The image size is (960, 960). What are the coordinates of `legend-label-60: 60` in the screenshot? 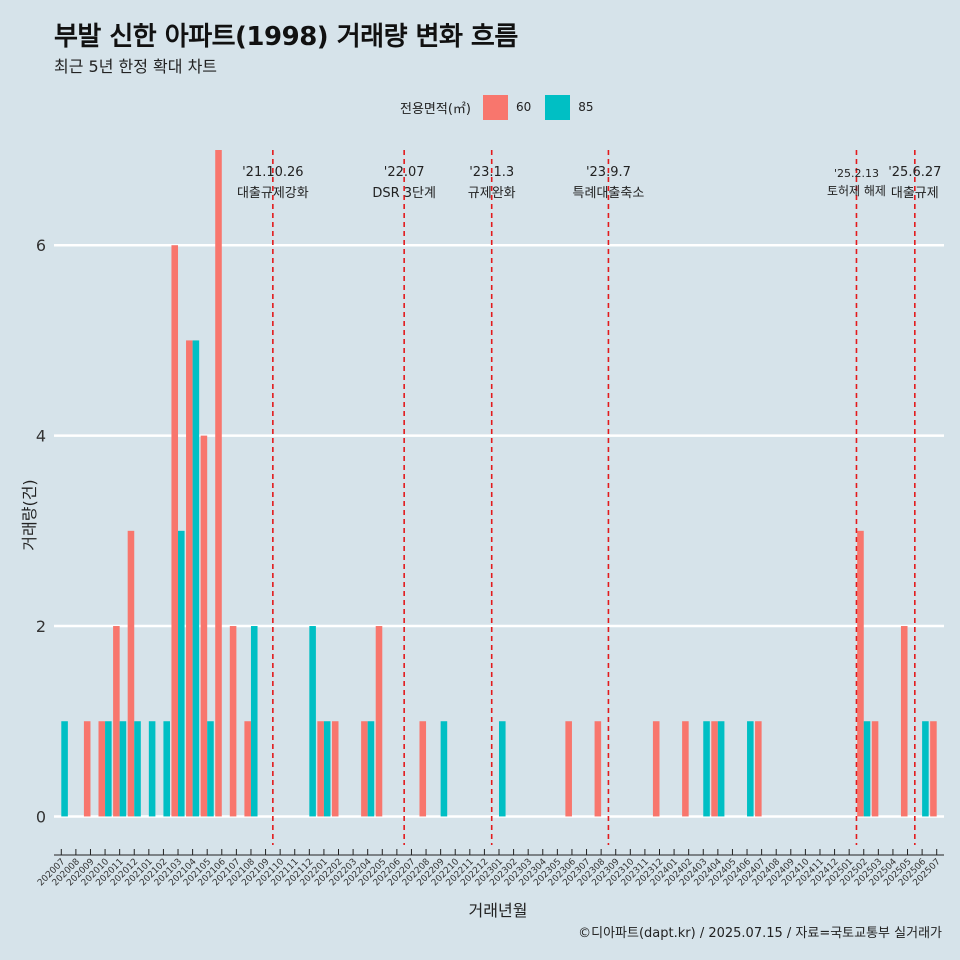 It's located at (523, 107).